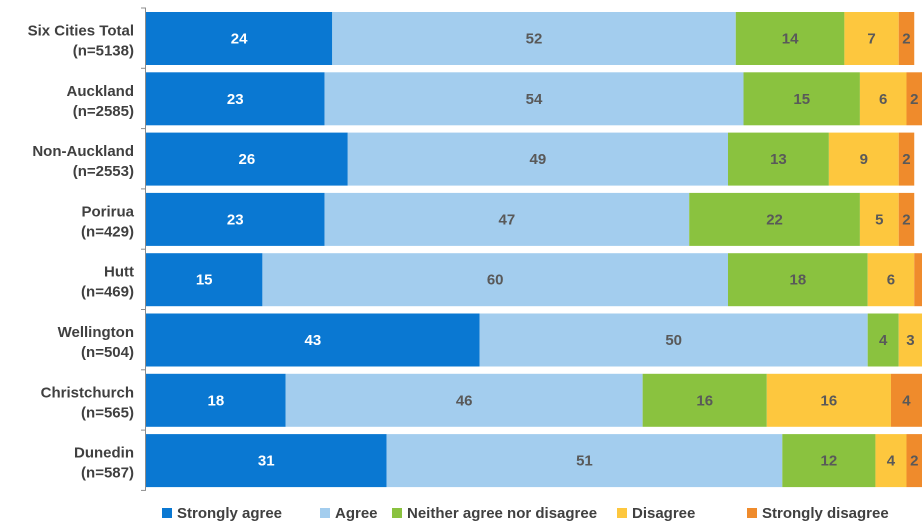  Describe the element at coordinates (83, 161) in the screenshot. I see `category-label: Non-Auckland (n=2553)` at that location.